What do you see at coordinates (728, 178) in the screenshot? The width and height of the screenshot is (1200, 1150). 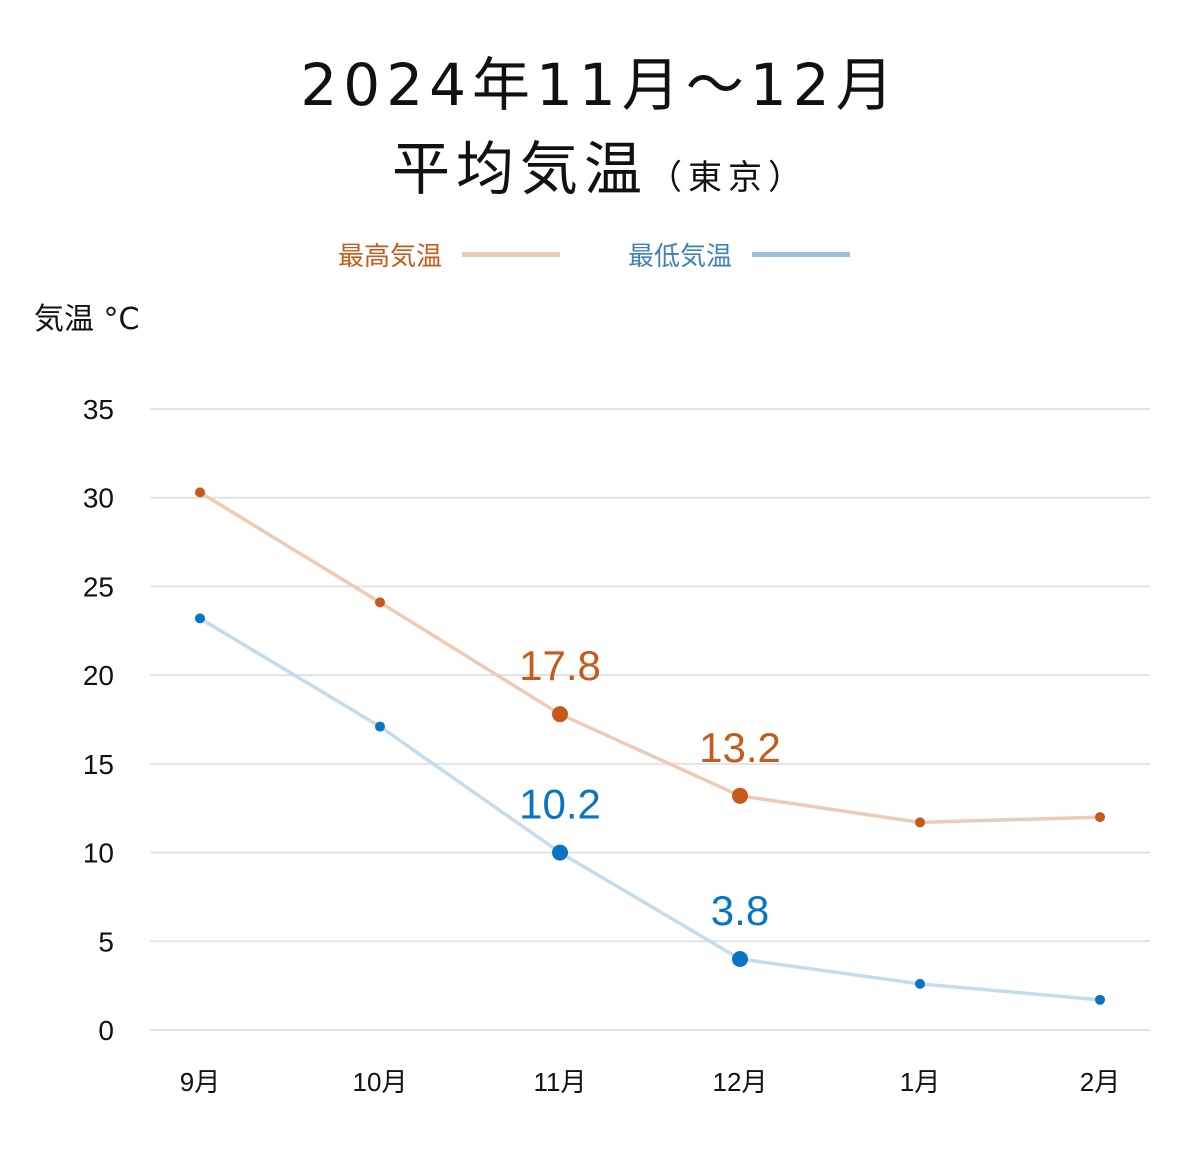 I see `chart-title-location: （東京）` at bounding box center [728, 178].